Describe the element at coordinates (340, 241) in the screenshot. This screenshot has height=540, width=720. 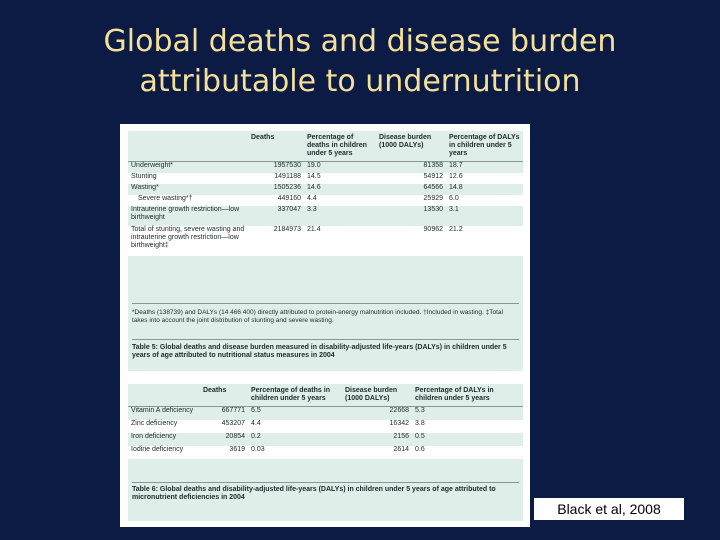
I see `pct-deaths-cell: 21.4` at that location.